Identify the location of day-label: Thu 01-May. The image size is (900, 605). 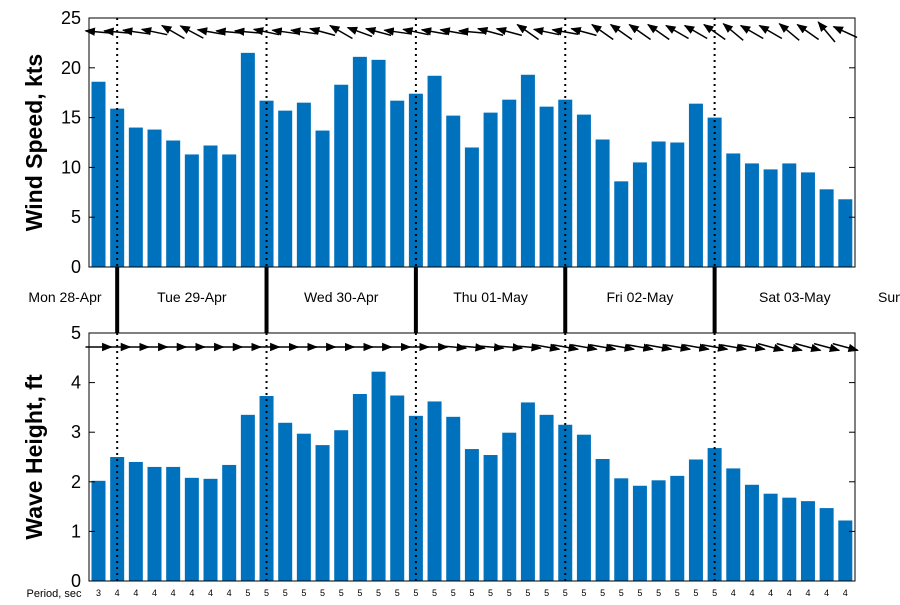
(490, 297).